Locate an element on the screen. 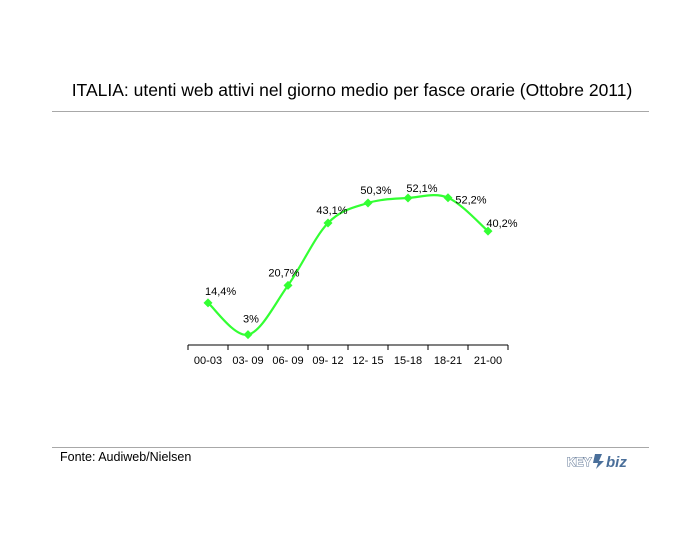 This screenshot has height=550, width=700. x-tick-label: 03- 09 is located at coordinates (247, 361).